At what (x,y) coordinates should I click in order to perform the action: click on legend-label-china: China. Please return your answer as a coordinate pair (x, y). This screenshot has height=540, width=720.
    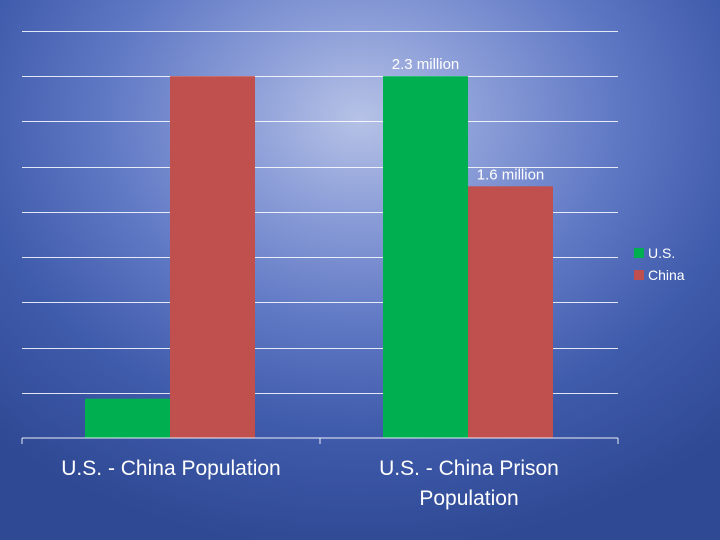
    Looking at the image, I should click on (666, 275).